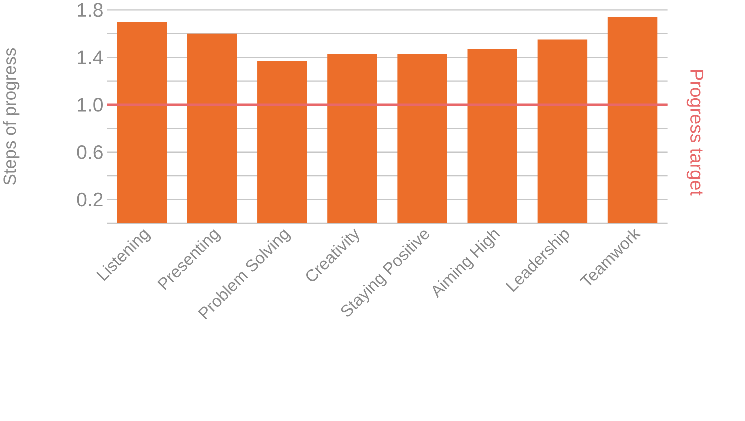 This screenshot has width=745, height=421. Describe the element at coordinates (11, 116) in the screenshot. I see `y-axis-title: Steps of progress` at that location.